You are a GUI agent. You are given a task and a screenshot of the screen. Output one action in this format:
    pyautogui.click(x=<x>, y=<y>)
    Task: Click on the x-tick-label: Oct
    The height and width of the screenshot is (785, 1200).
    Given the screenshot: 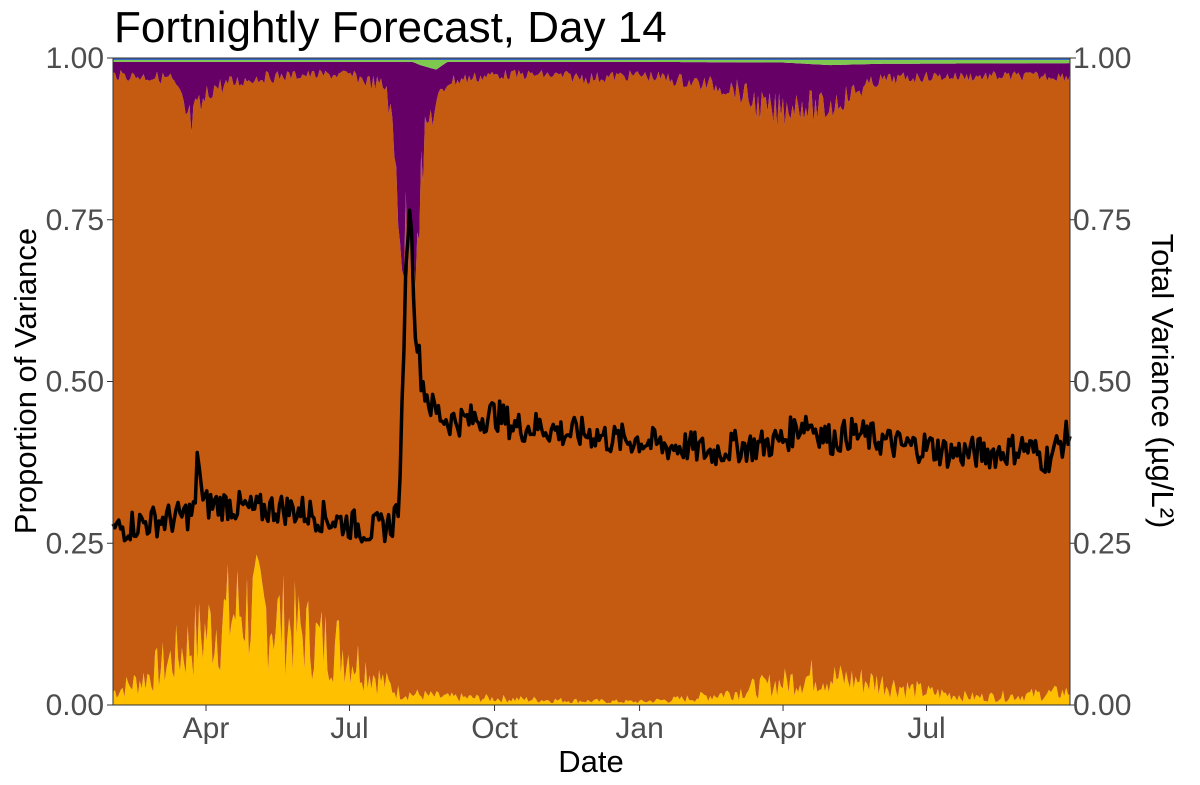 What is the action you would take?
    pyautogui.click(x=494, y=728)
    